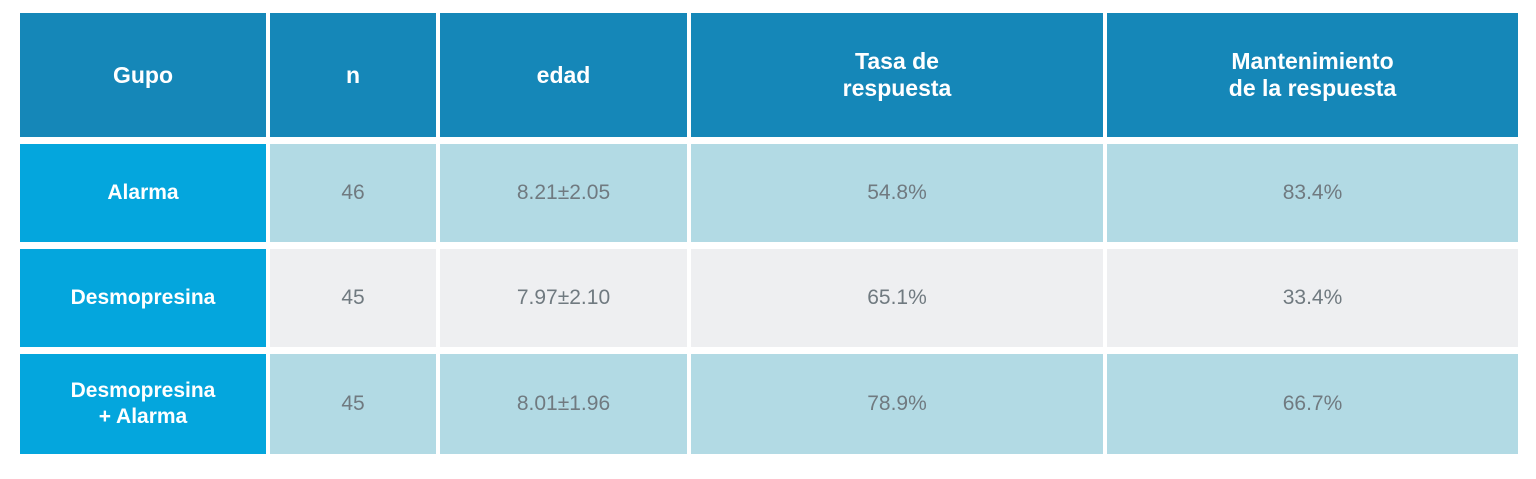  I want to click on row-group-label: Desmopresina + Alarma, so click(143, 404).